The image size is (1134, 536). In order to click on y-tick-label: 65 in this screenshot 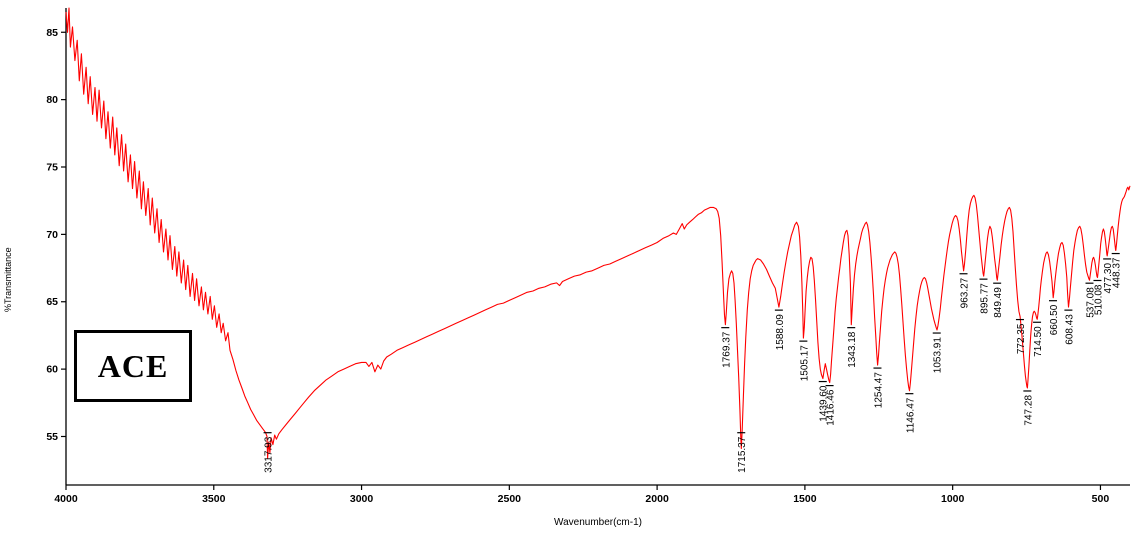, I will do `click(52, 302)`.